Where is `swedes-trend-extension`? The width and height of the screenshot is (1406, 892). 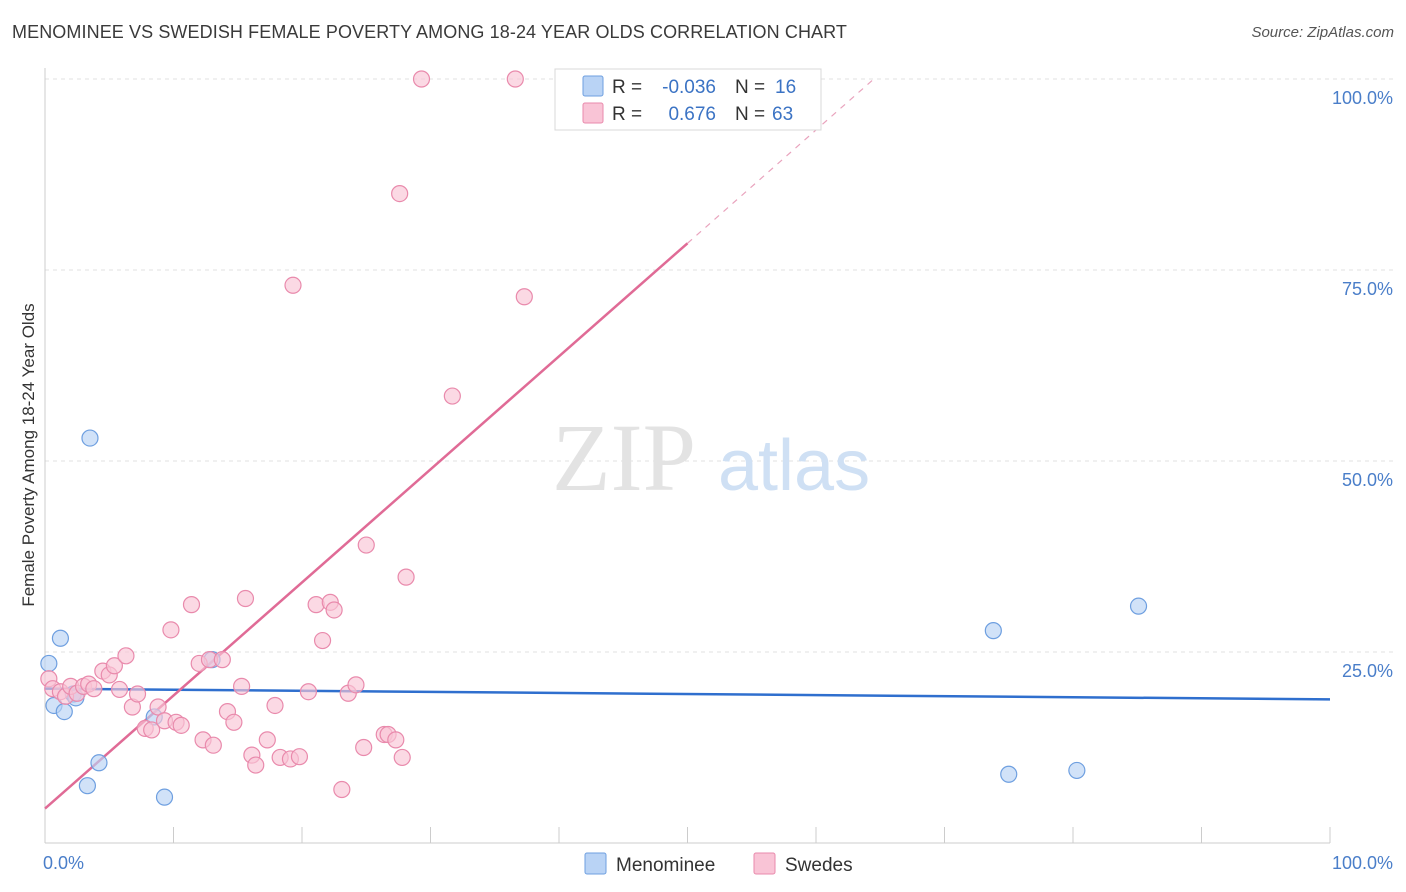 swedes-trend-extension is located at coordinates (781, 161).